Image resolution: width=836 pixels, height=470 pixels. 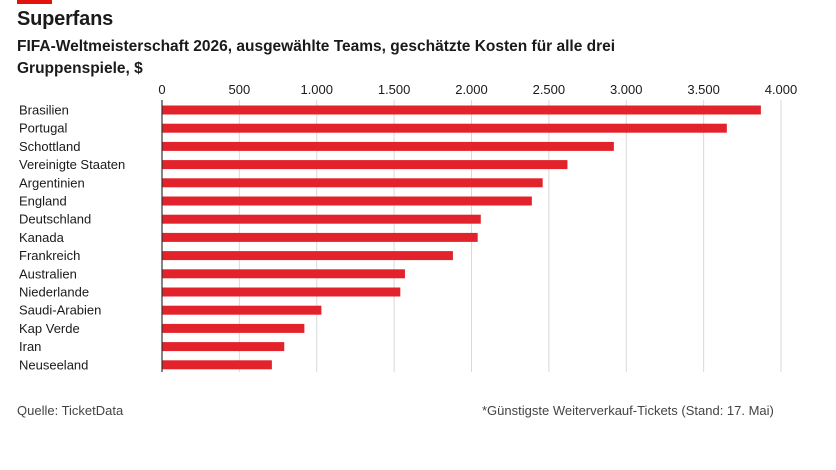 I want to click on category-label: Schottland, so click(x=49, y=146).